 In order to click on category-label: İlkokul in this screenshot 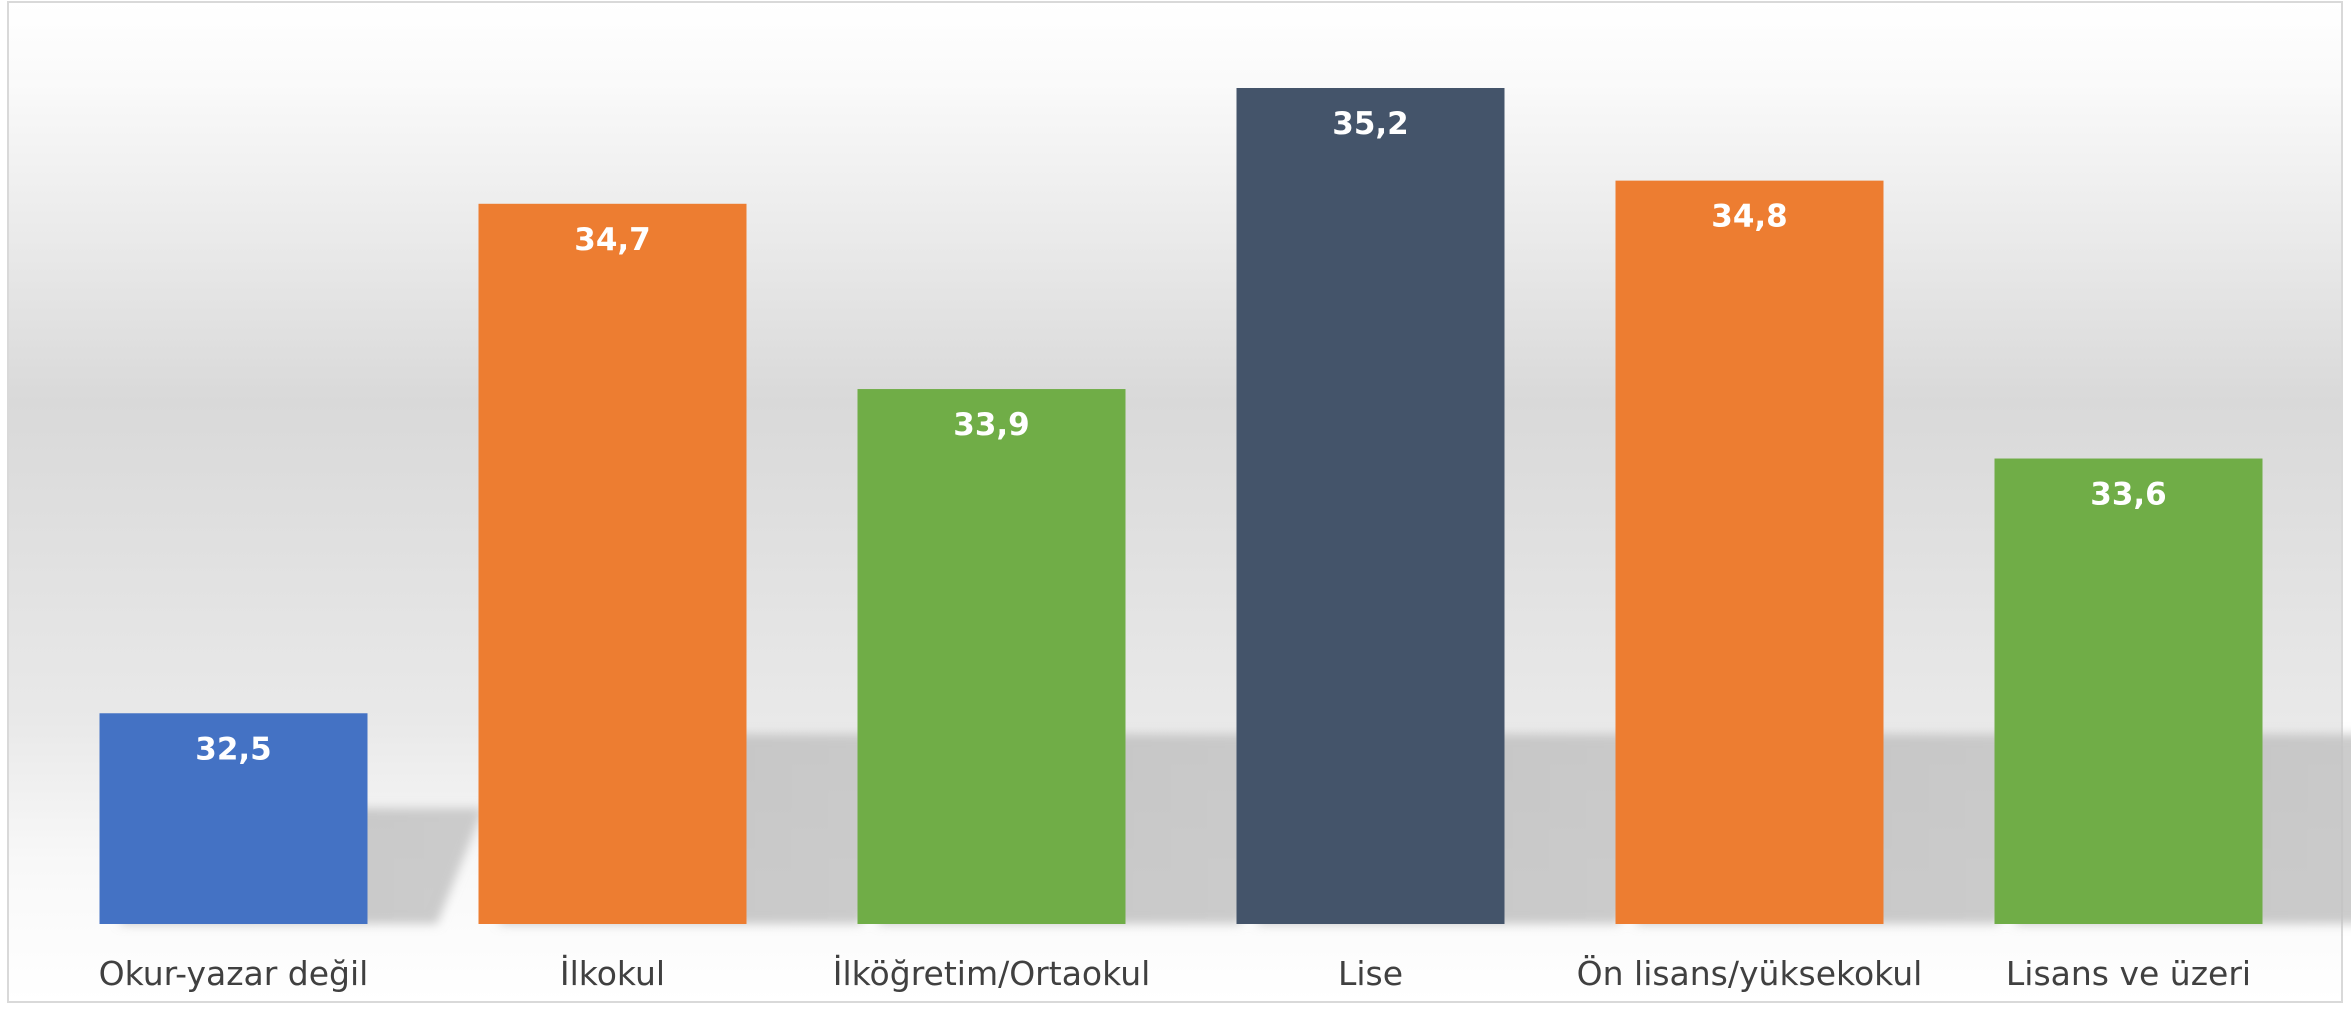, I will do `click(612, 973)`.